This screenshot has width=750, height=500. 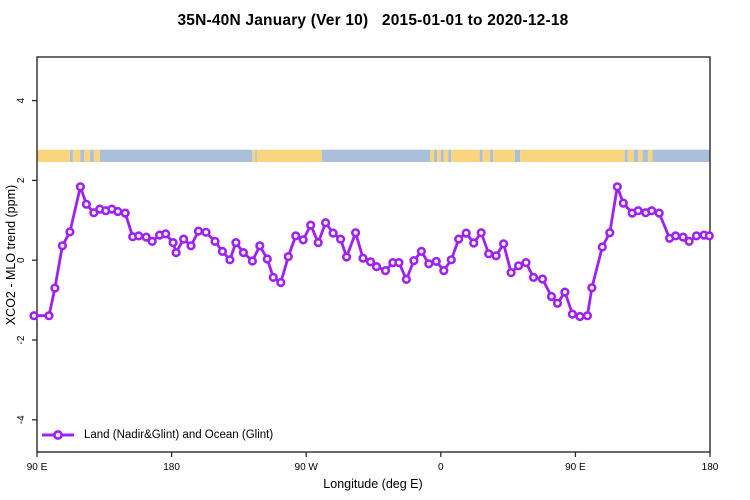 What do you see at coordinates (441, 467) in the screenshot?
I see `x-tick-label: 0` at bounding box center [441, 467].